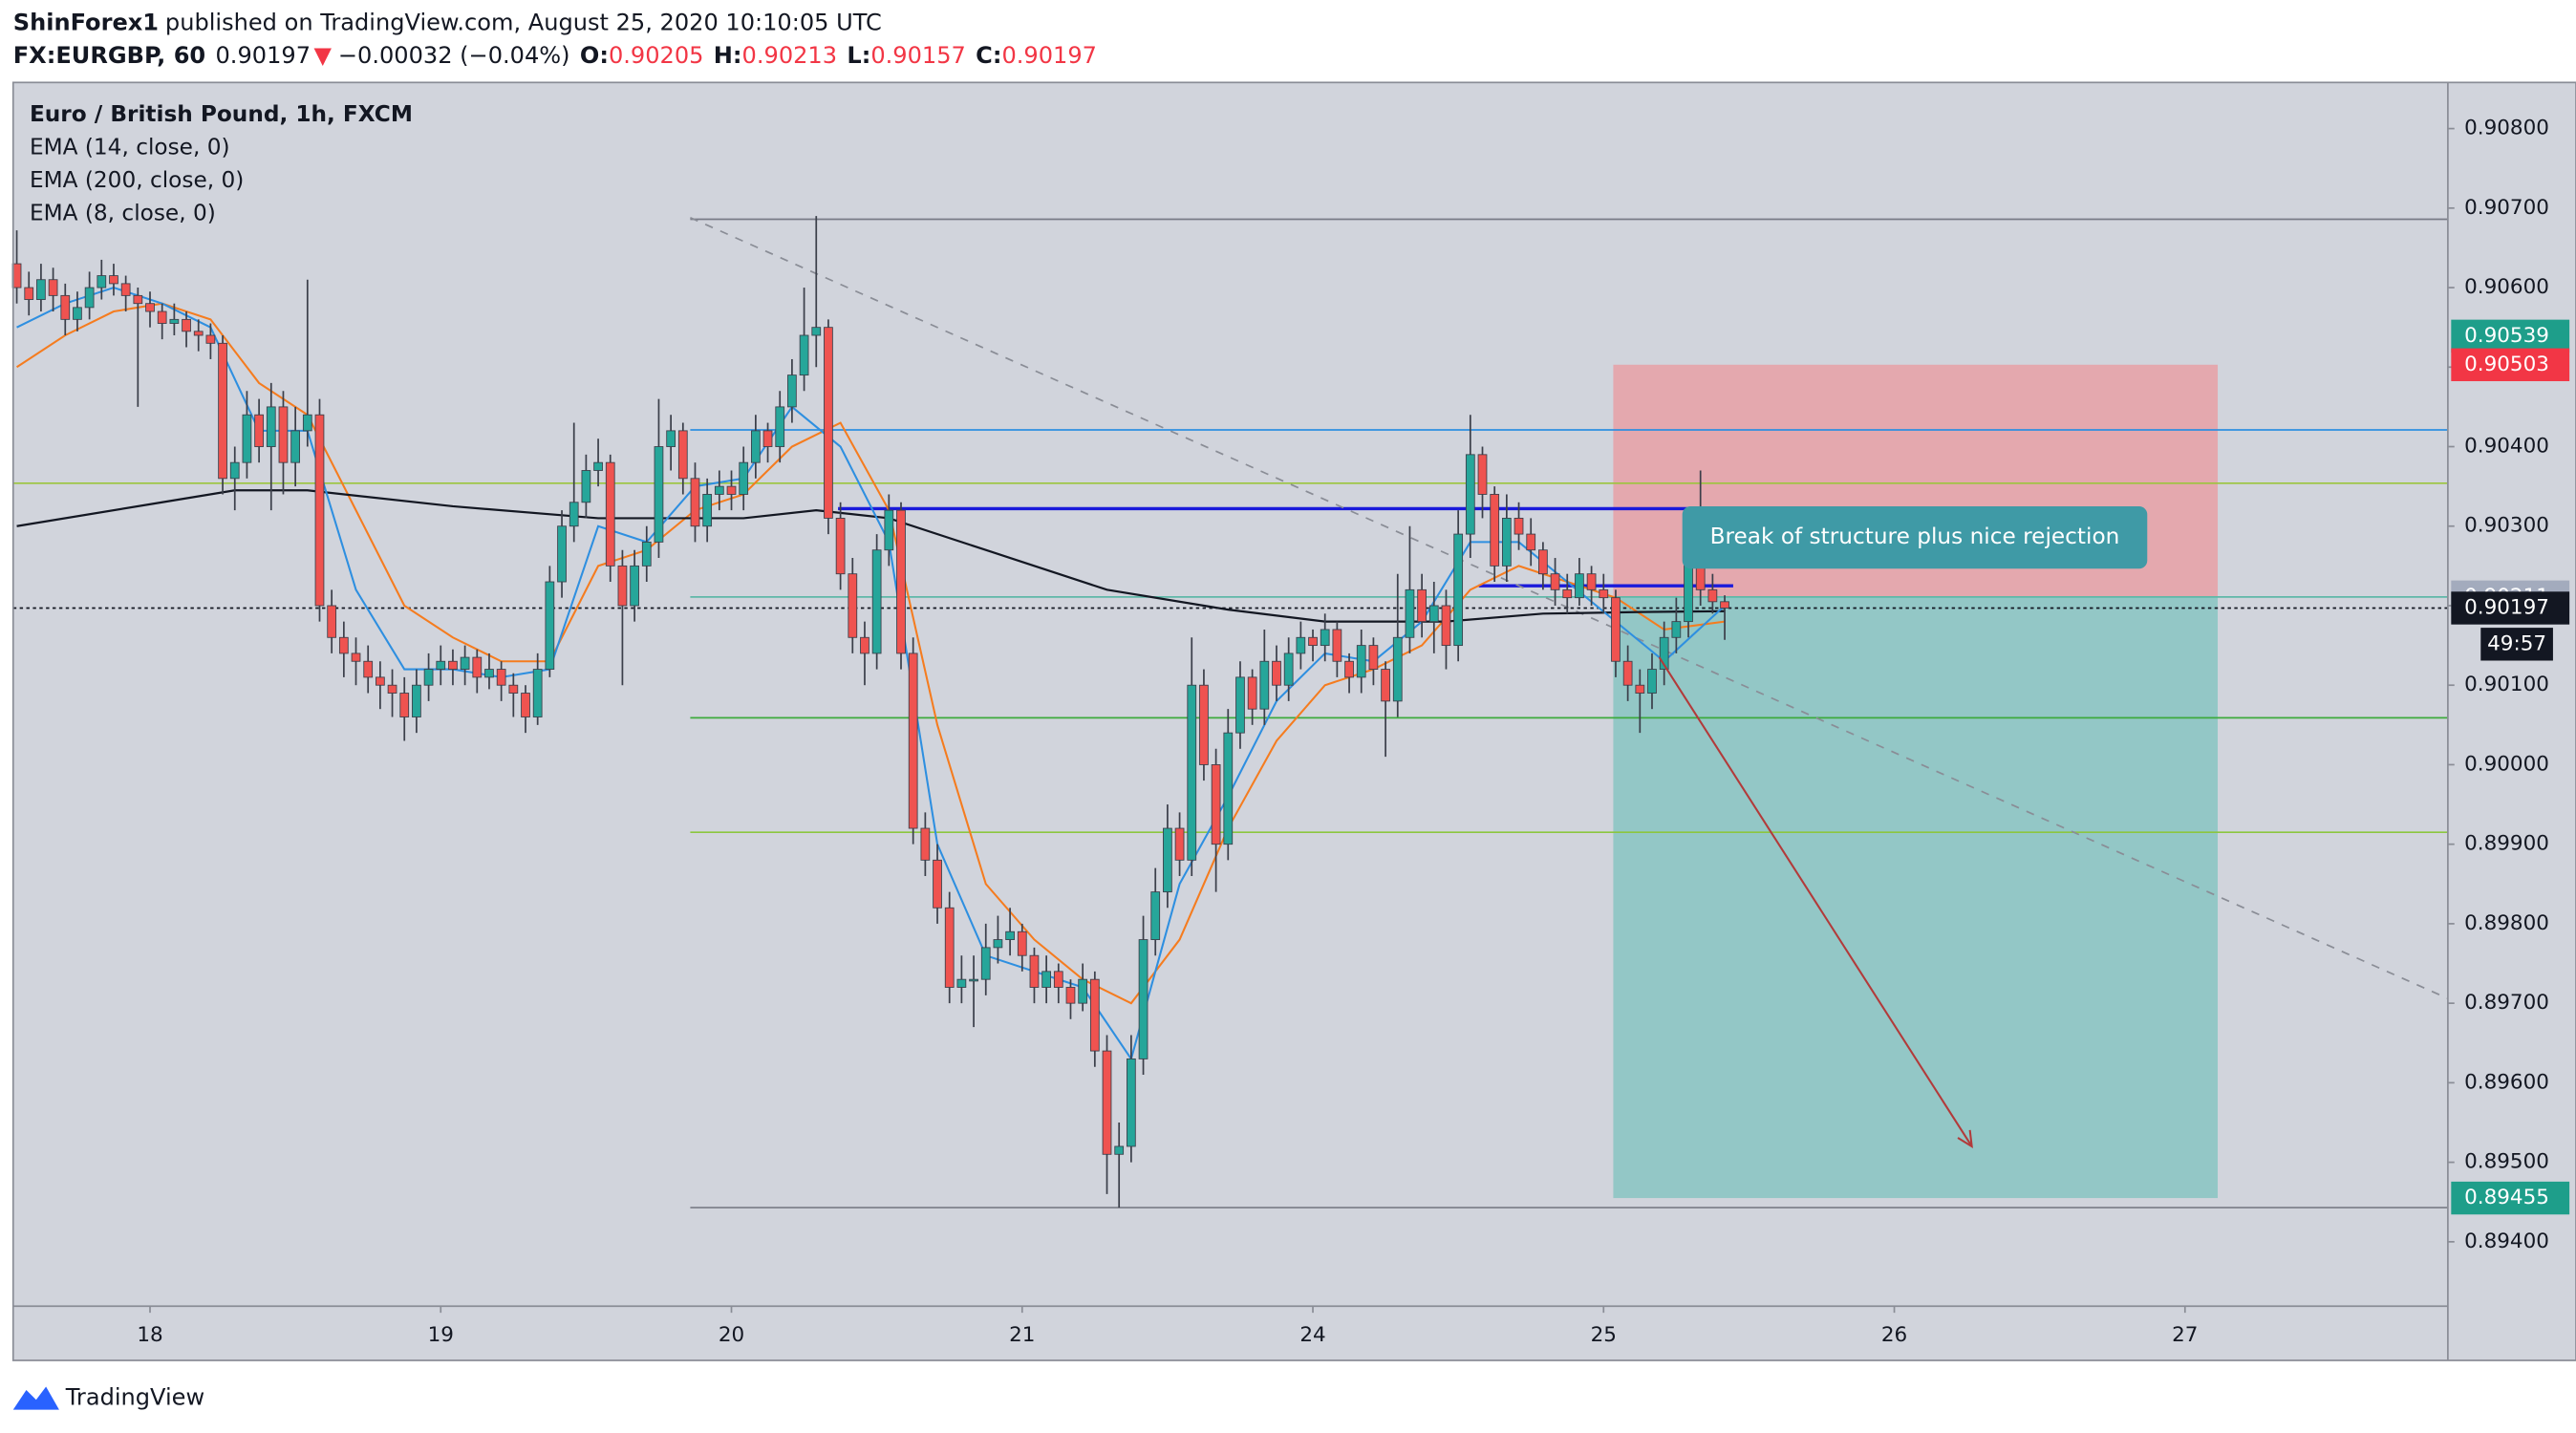 The width and height of the screenshot is (2576, 1433). I want to click on y-tick-label: 0.89400, so click(2506, 1242).